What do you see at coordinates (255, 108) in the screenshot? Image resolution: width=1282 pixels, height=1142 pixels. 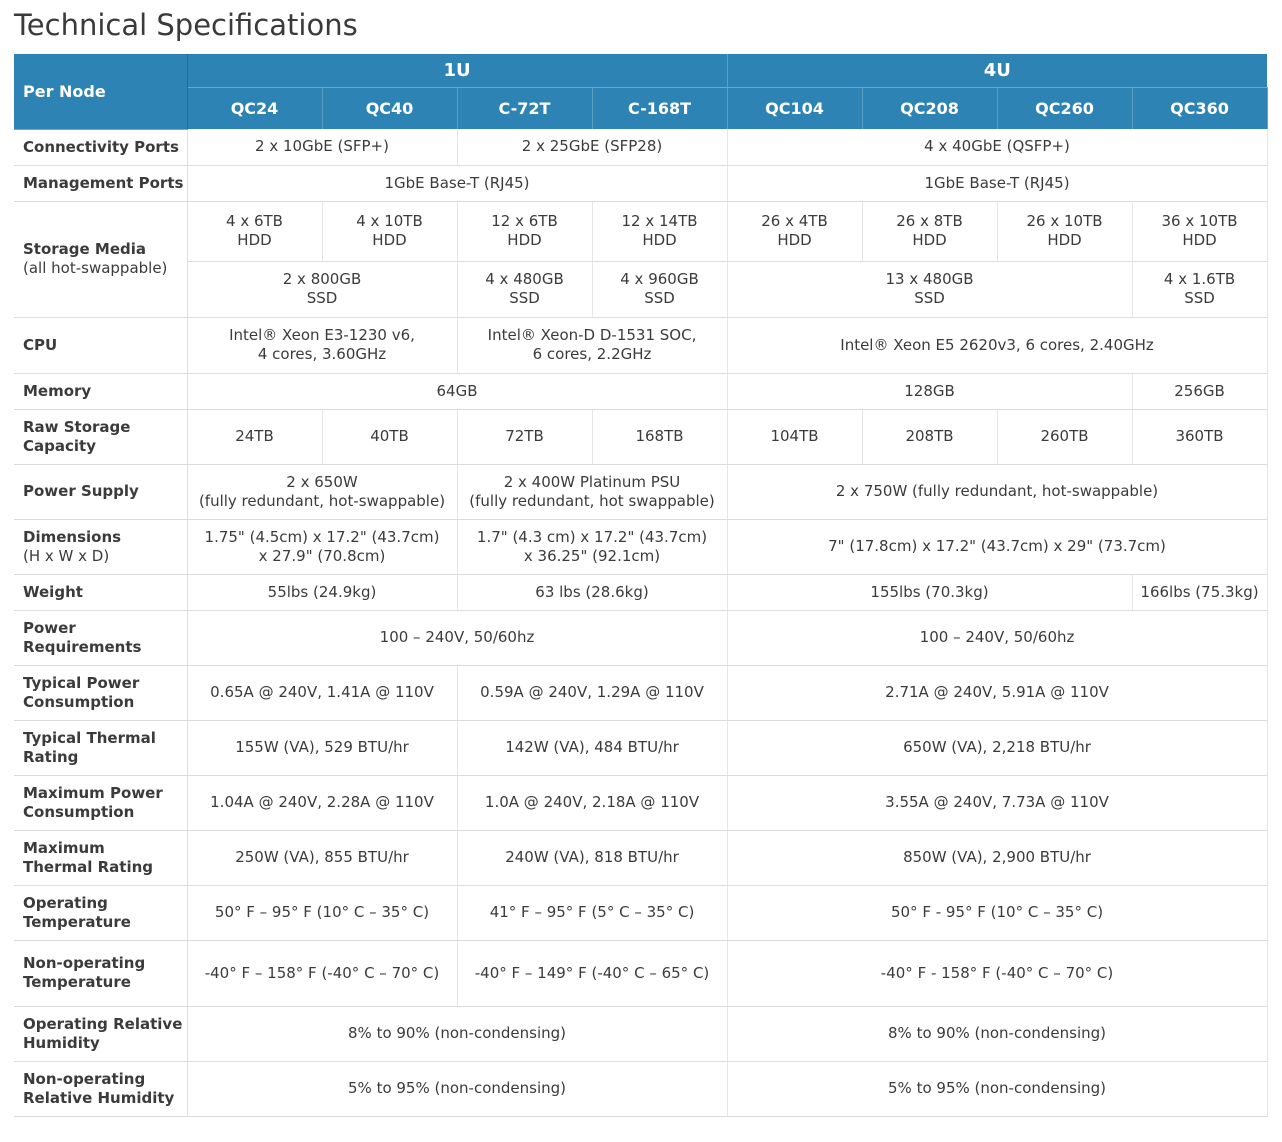 I see `model-header: QC24` at bounding box center [255, 108].